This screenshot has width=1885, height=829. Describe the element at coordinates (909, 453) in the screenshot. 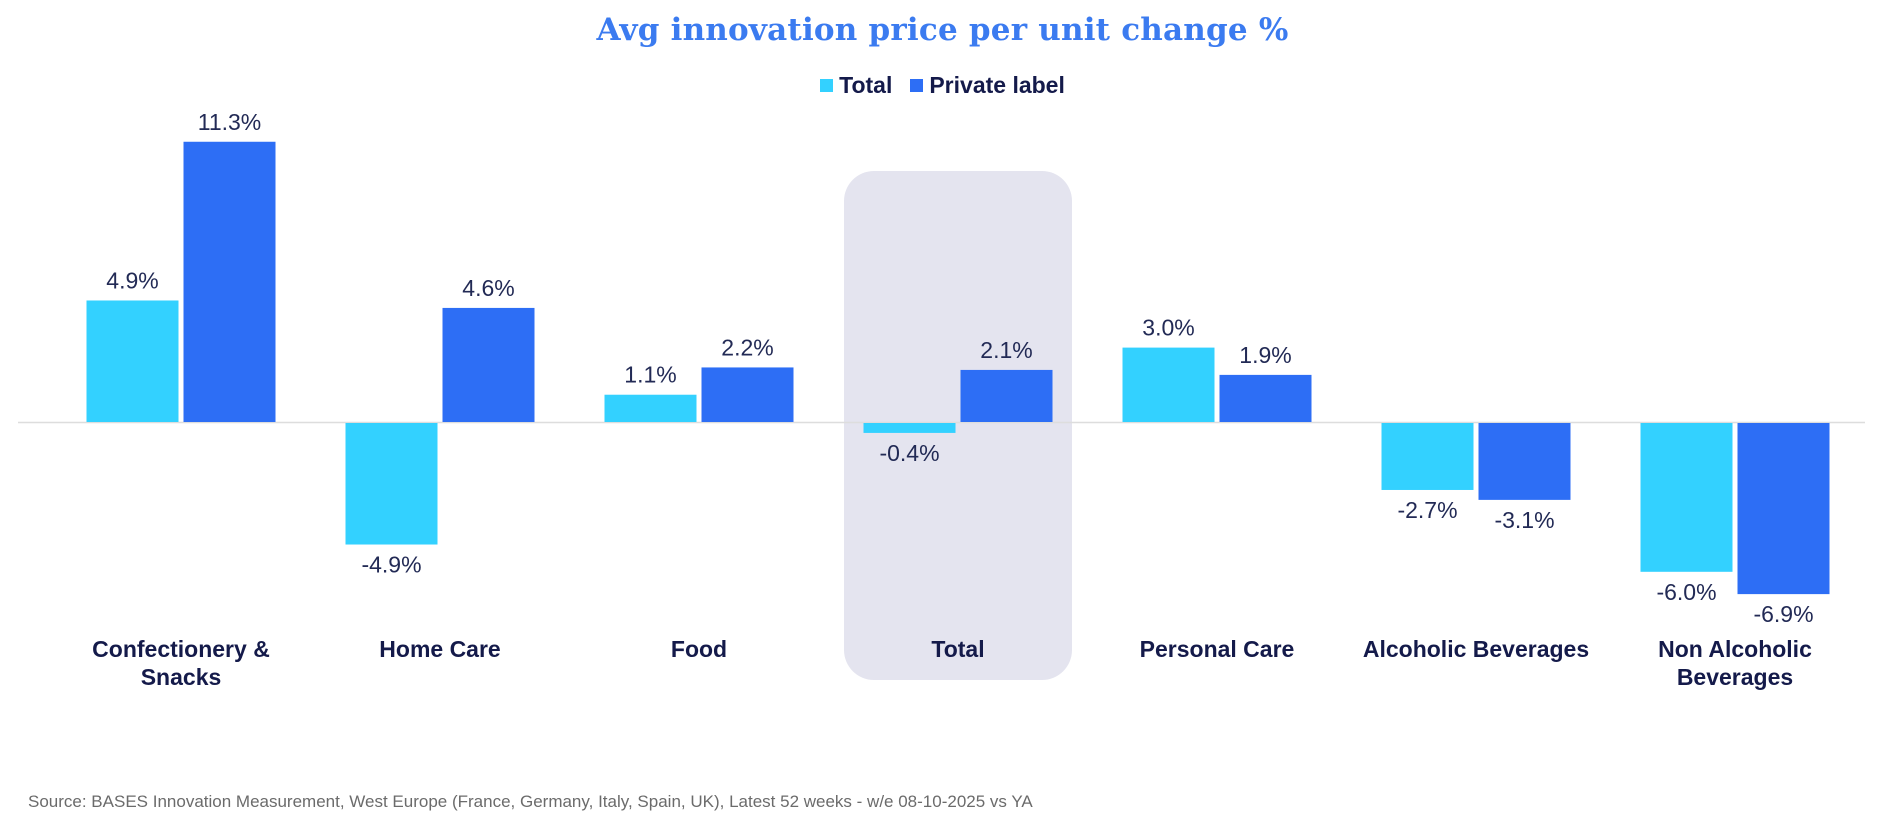

I see `data-label-total: -0.4%` at that location.